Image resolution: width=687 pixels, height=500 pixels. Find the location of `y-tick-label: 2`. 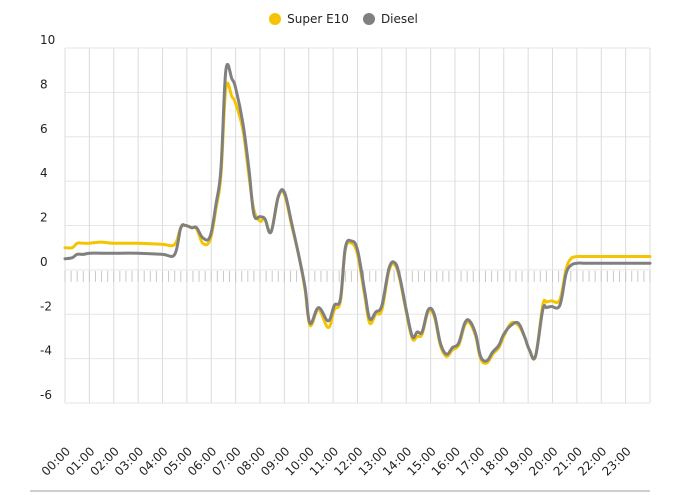

y-tick-label: 2 is located at coordinates (44, 218).